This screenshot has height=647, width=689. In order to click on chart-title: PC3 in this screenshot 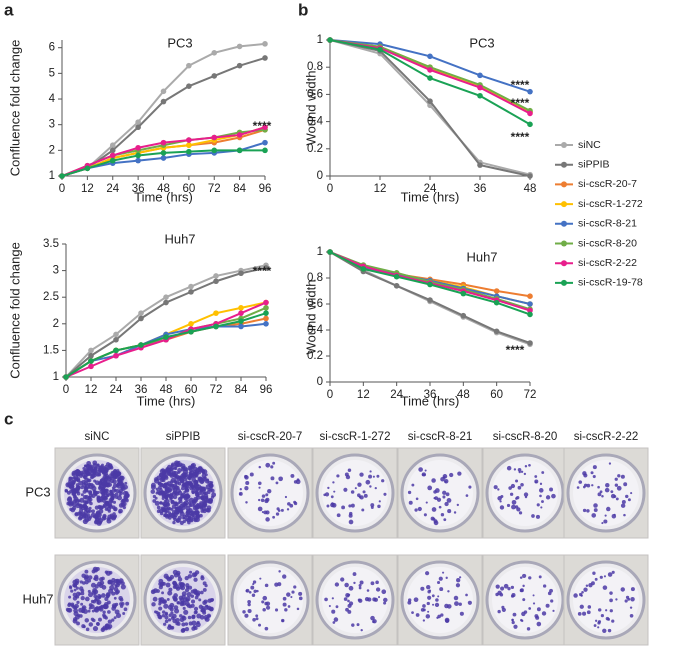, I will do `click(179, 42)`.